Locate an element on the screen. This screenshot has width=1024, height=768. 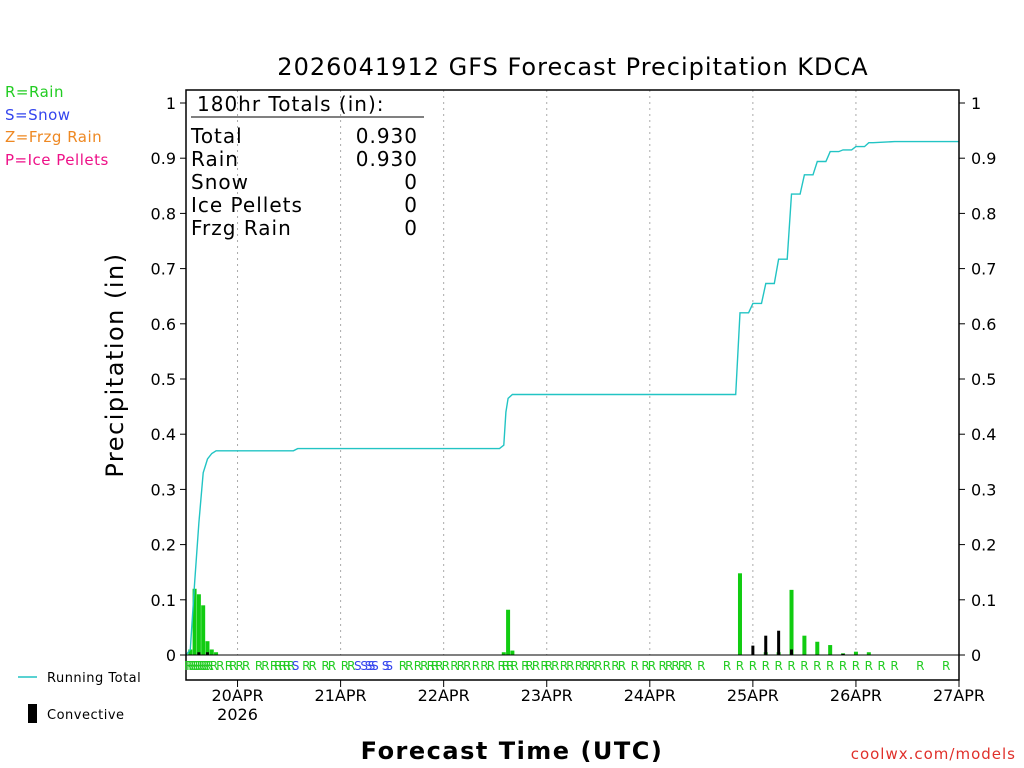
y-tick-label: 0.2 is located at coordinates (983, 545).